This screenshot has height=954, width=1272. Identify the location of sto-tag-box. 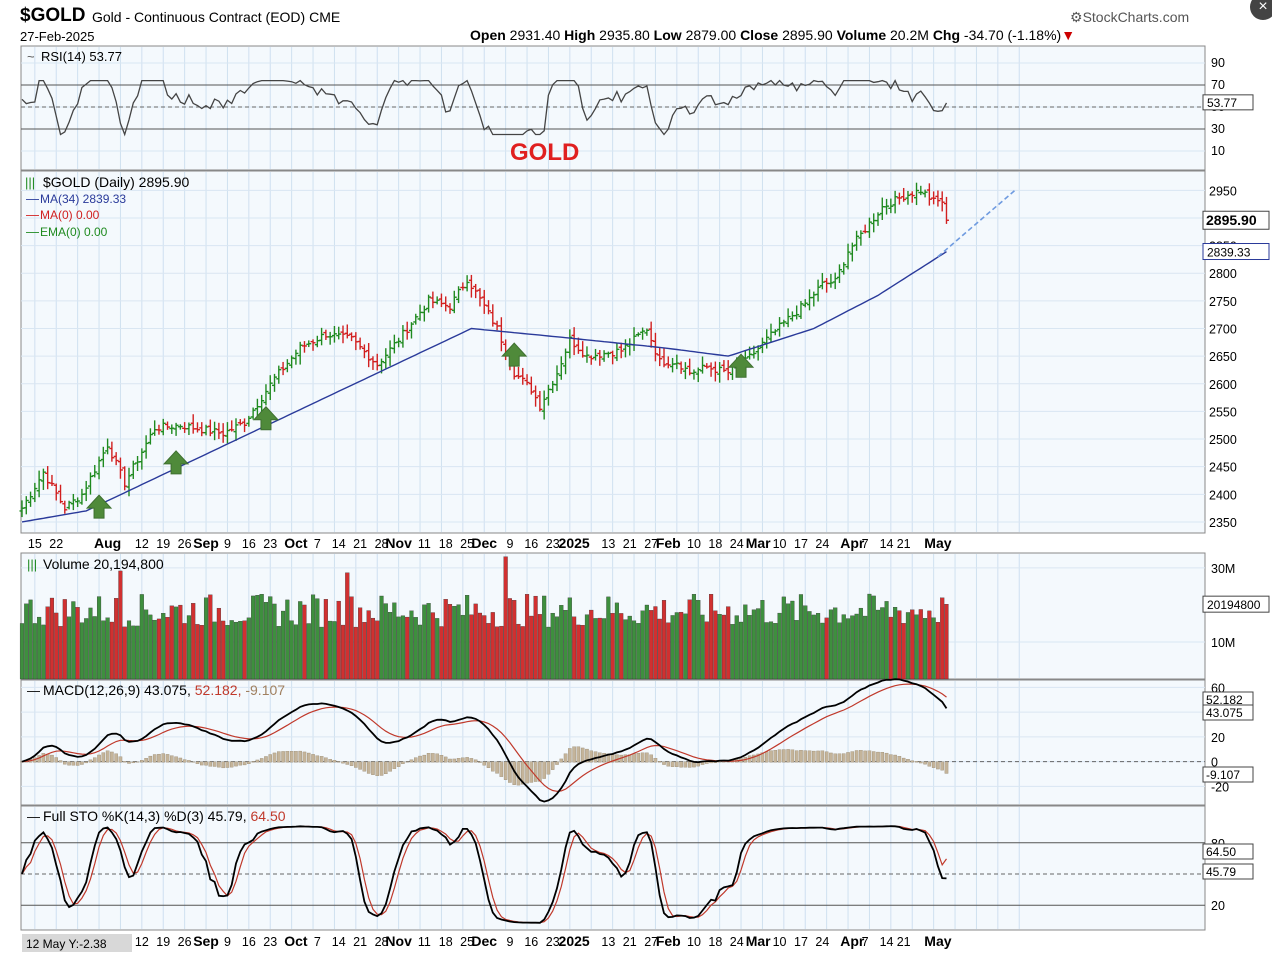
(1228, 851).